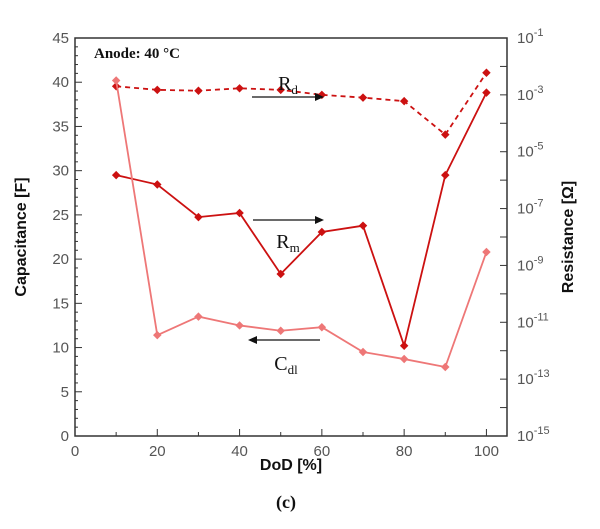 This screenshot has height=529, width=600. What do you see at coordinates (322, 451) in the screenshot?
I see `x-tick-label: 60` at bounding box center [322, 451].